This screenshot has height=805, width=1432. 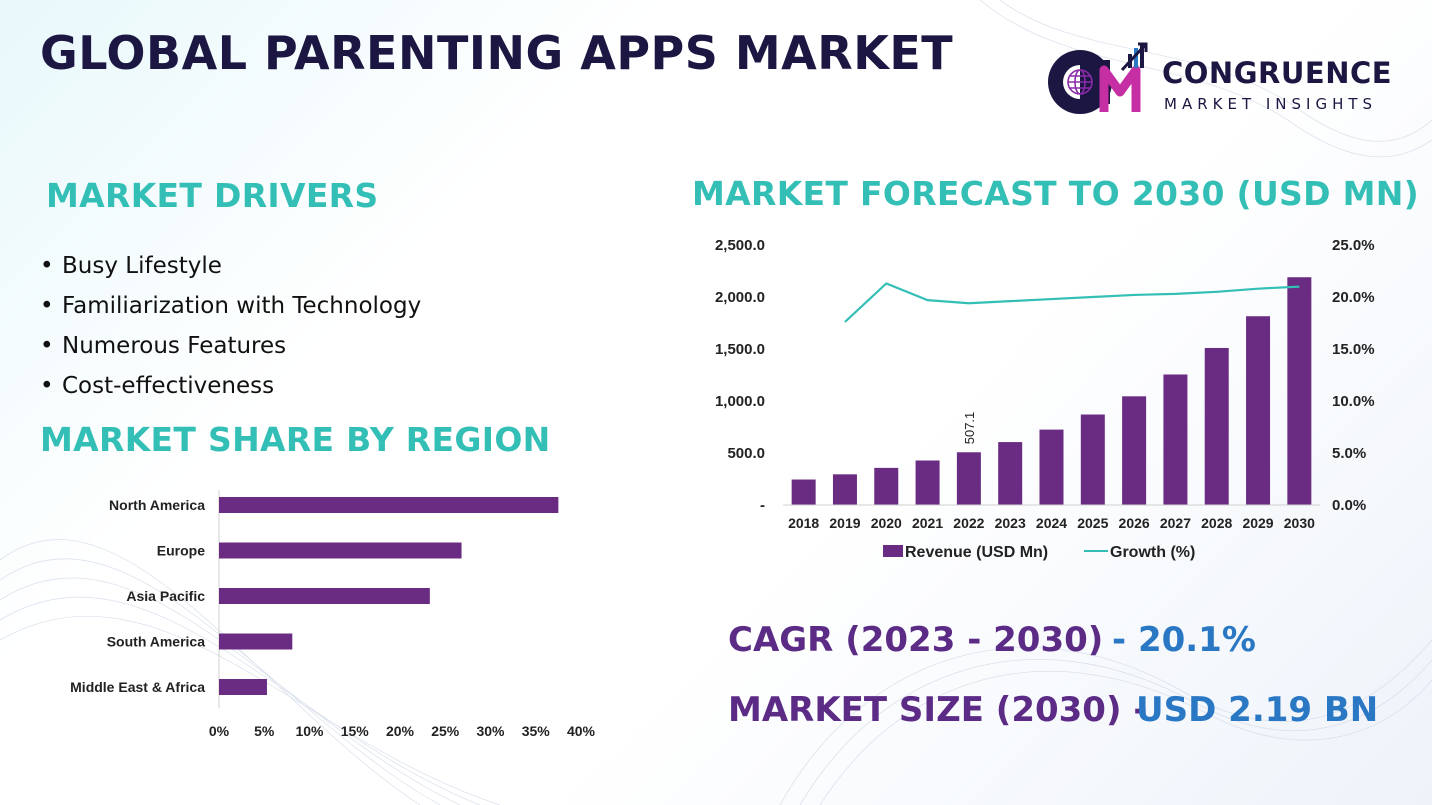 What do you see at coordinates (740, 349) in the screenshot?
I see `y-left-tick-label: 1,500.0` at bounding box center [740, 349].